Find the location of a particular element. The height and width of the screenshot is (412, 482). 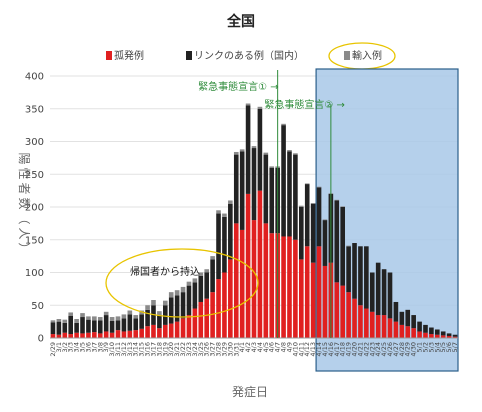

x-tick-label: 4/1 is located at coordinates (242, 347).